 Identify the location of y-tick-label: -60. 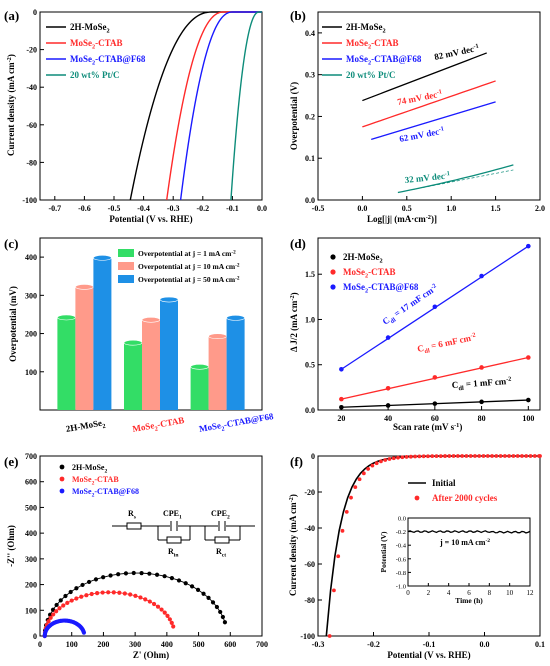
(31, 125).